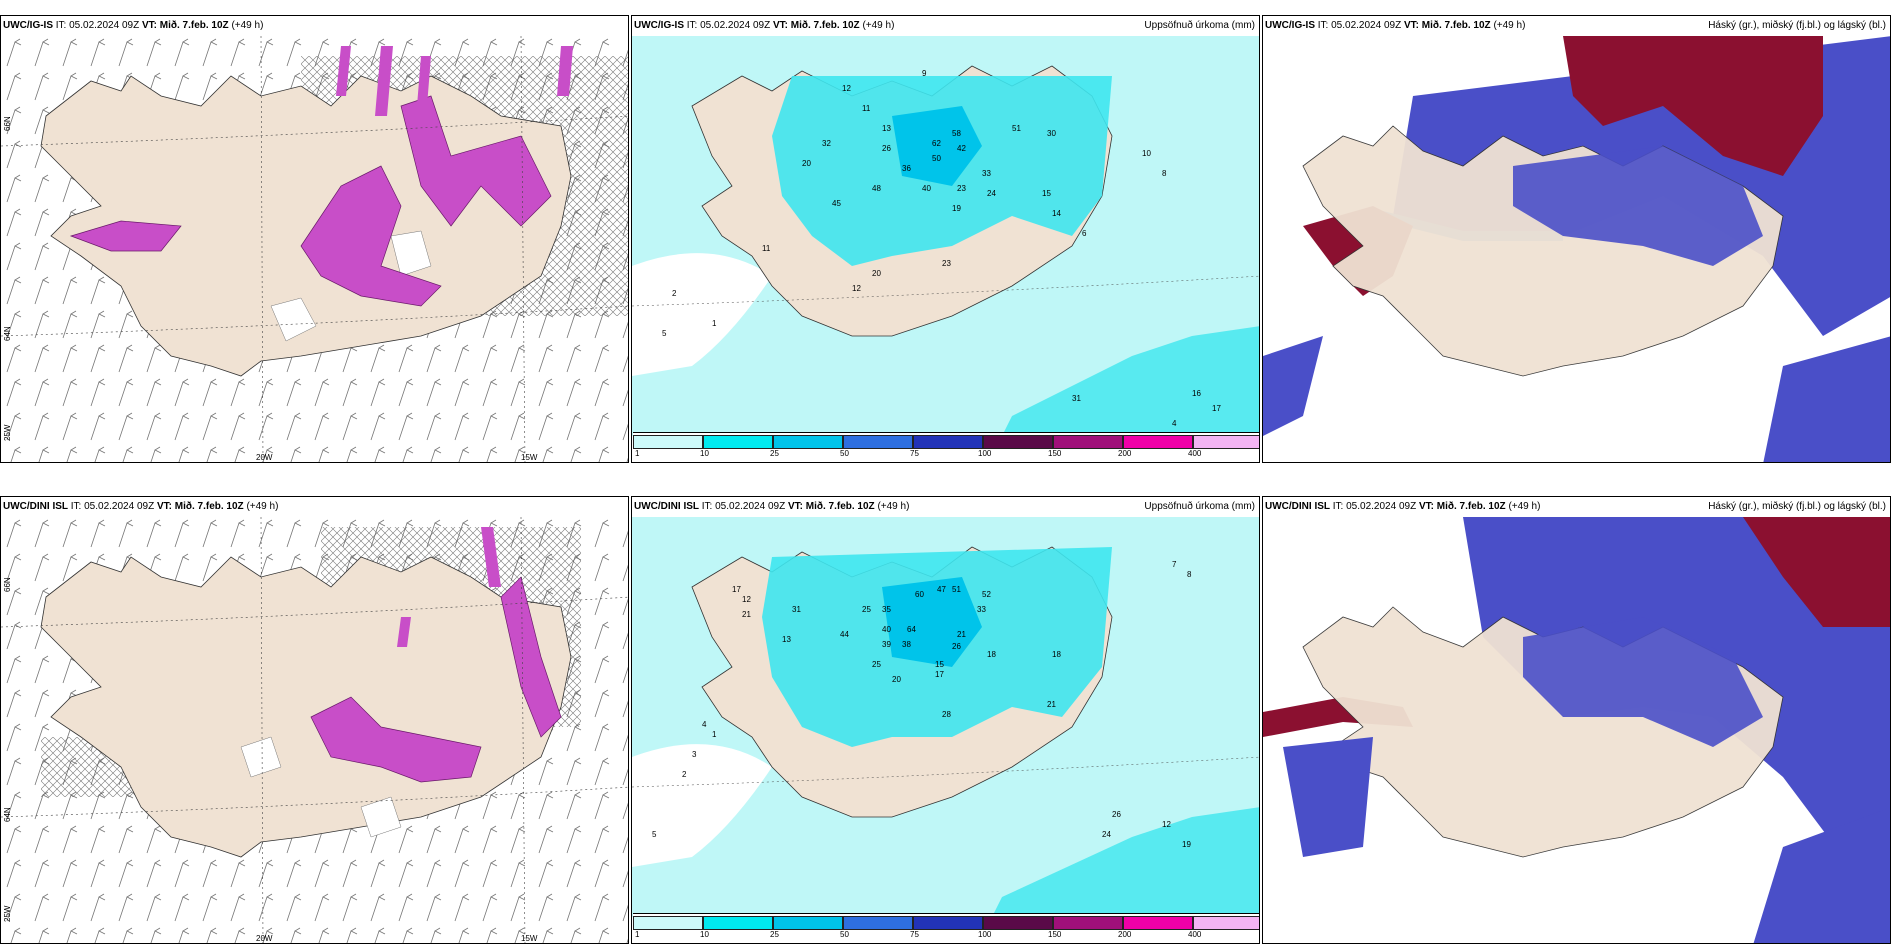 This screenshot has width=1900, height=950. I want to click on graticule, so click(945, 291).